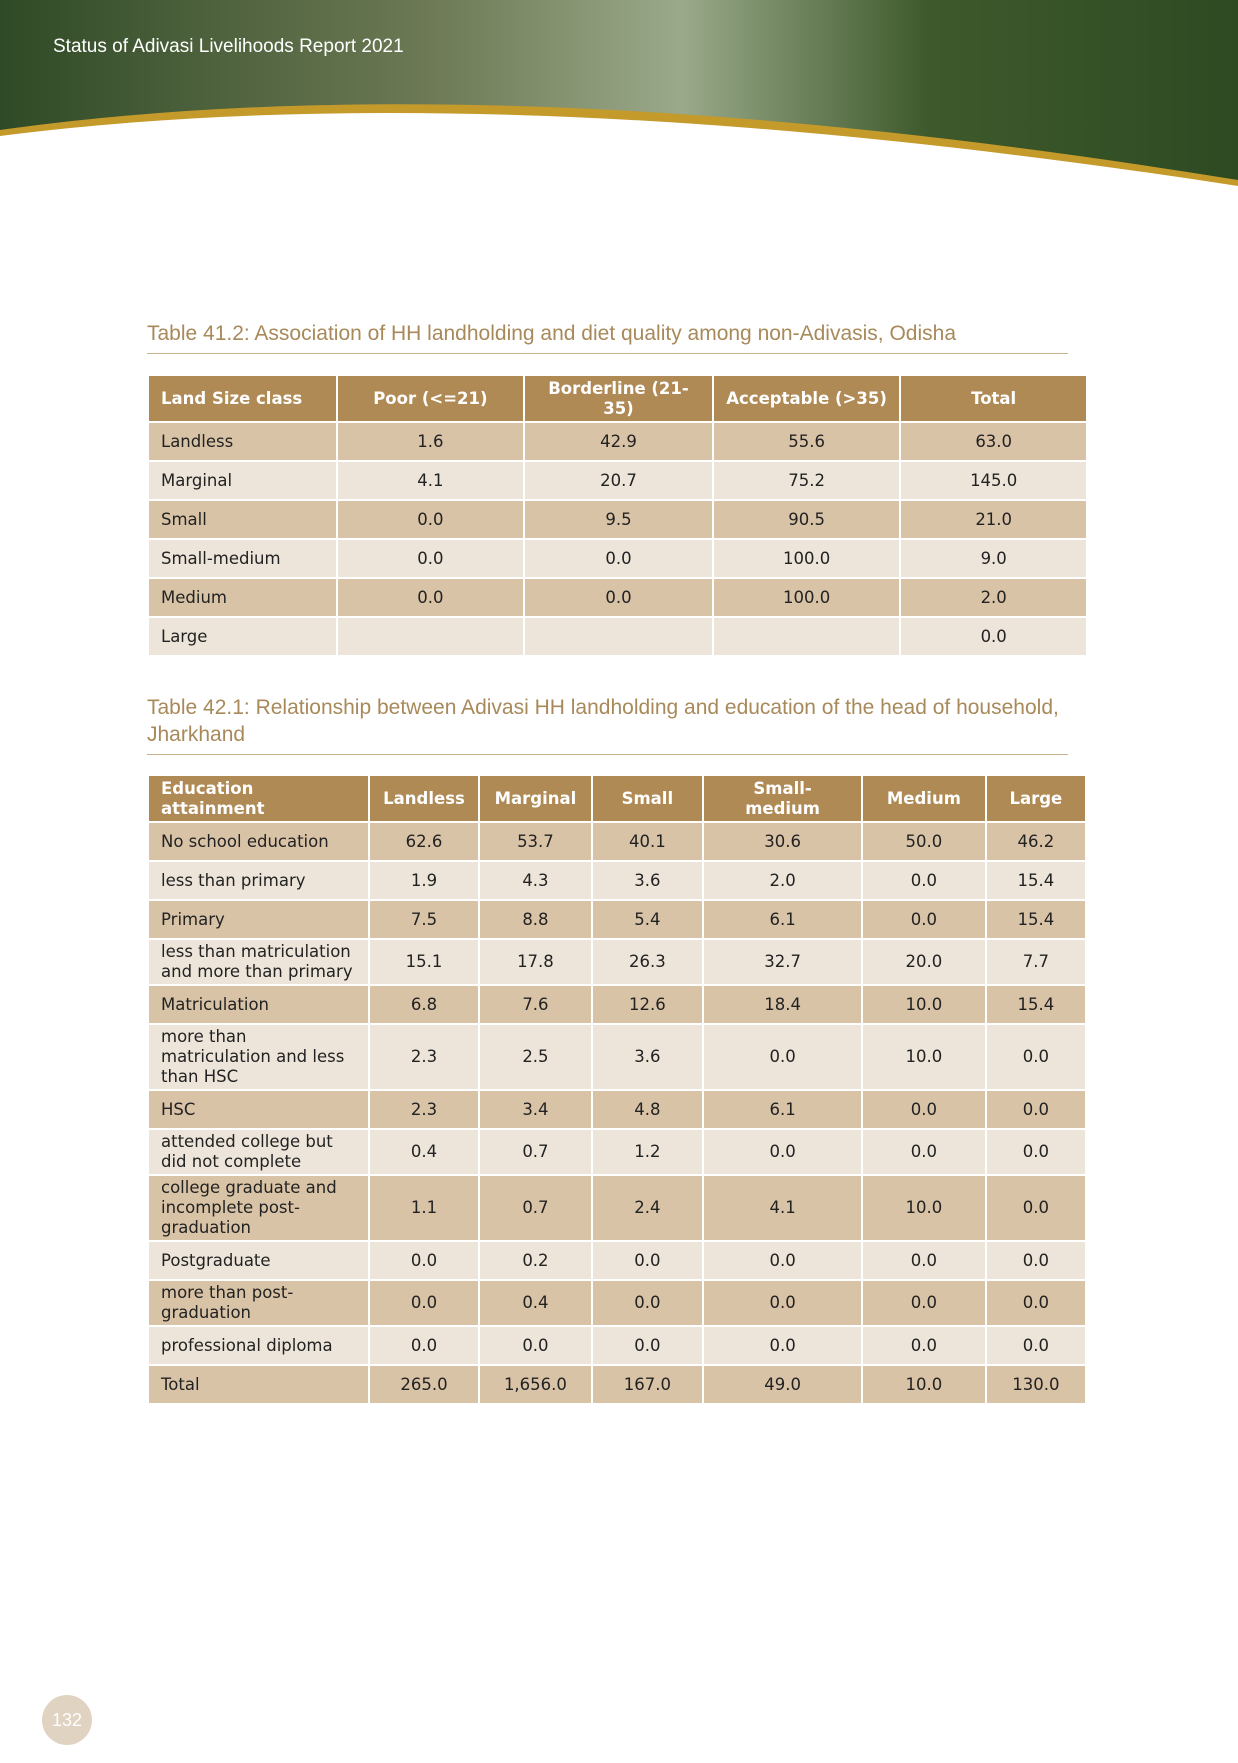  Describe the element at coordinates (993, 480) in the screenshot. I see `cell: 145.0` at that location.